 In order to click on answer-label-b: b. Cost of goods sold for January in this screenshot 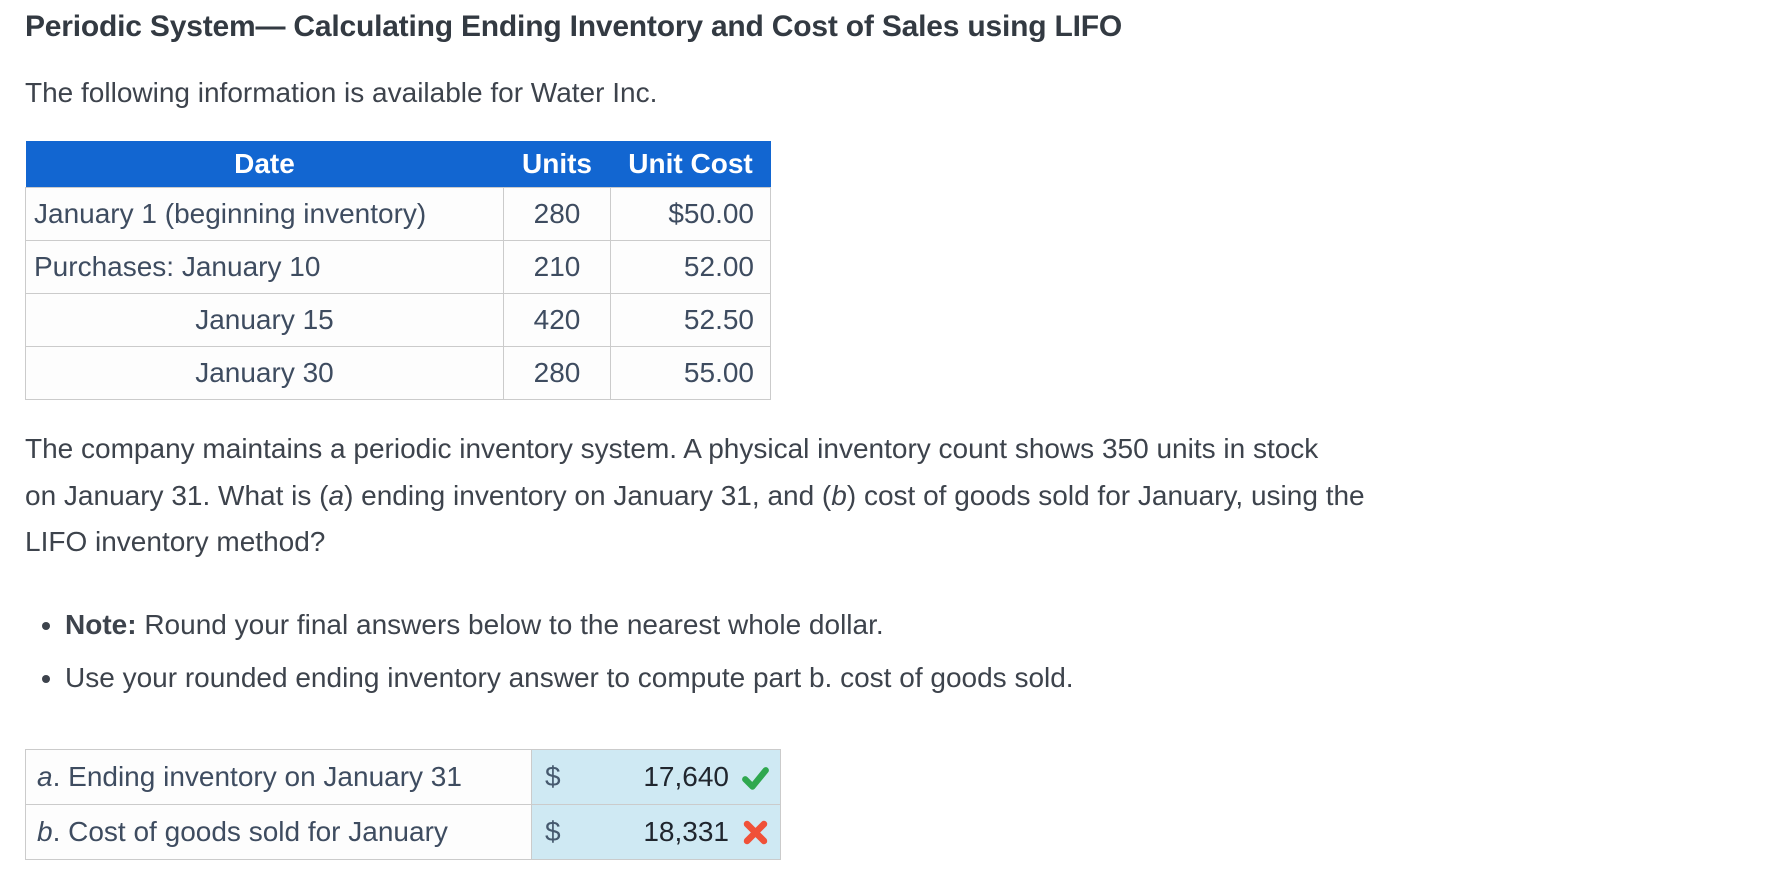, I will do `click(278, 832)`.